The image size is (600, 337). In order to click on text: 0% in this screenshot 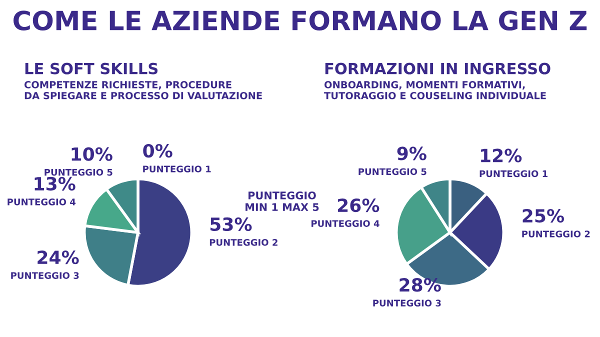, I will do `click(157, 151)`.